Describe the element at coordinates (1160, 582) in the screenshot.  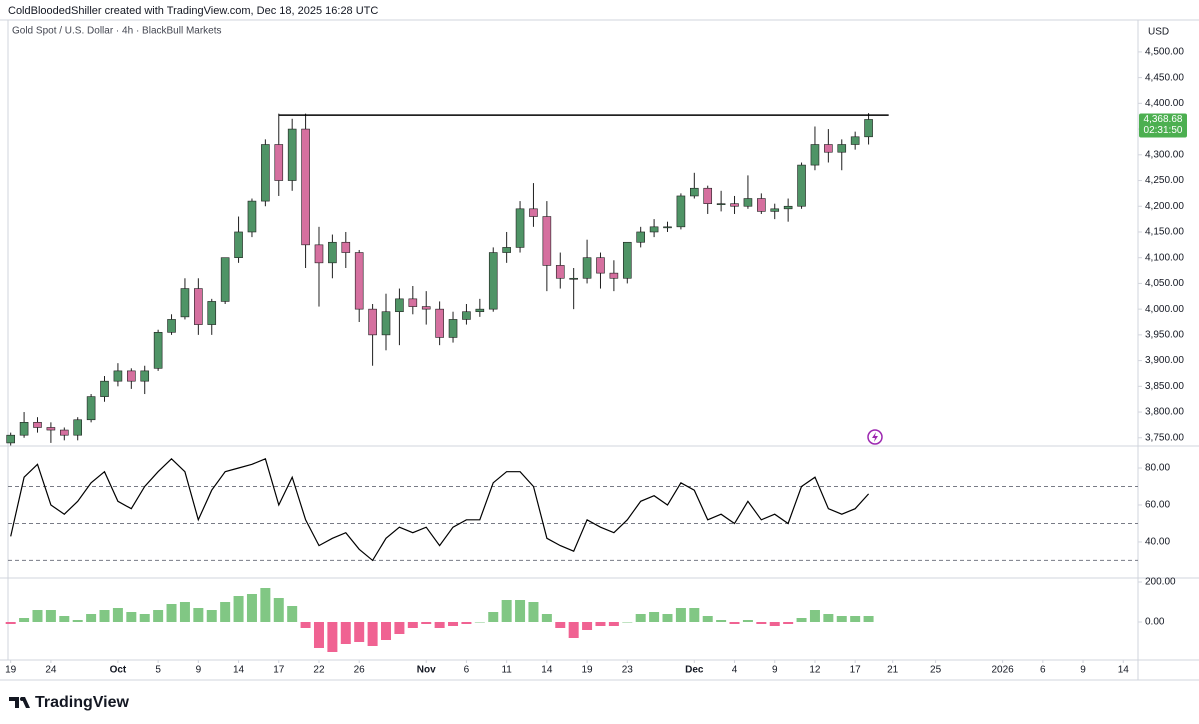
I see `y-tick-label: 200.00` at that location.